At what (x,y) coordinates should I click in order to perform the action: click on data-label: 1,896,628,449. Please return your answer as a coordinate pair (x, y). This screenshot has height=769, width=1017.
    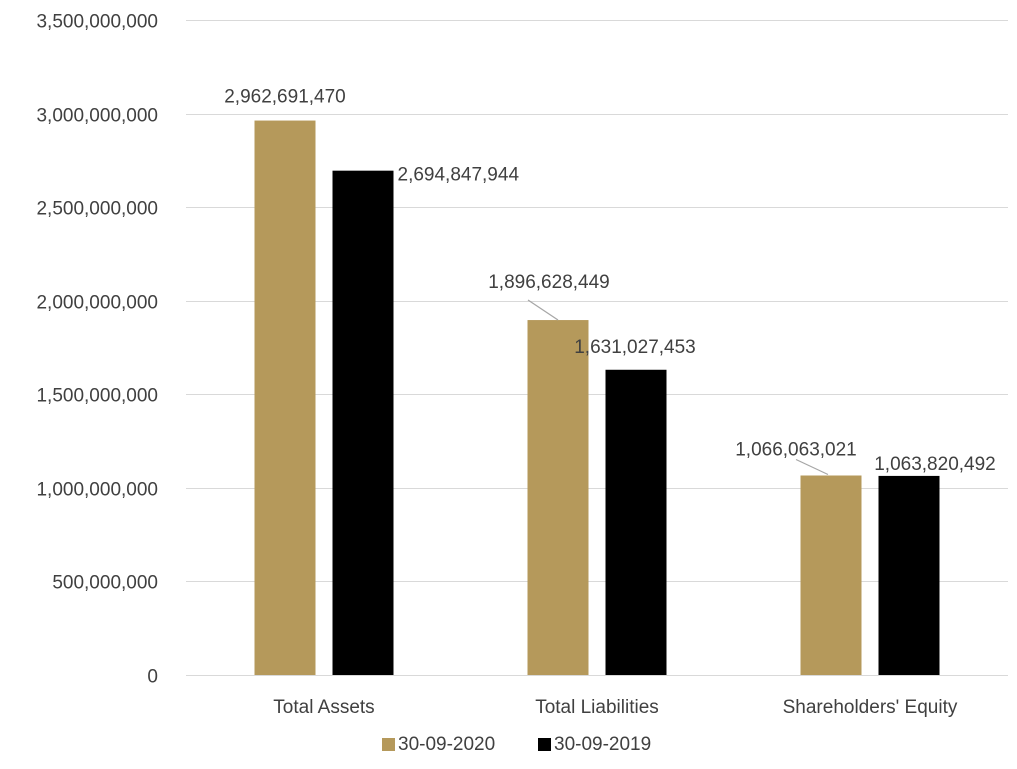
    Looking at the image, I should click on (549, 282).